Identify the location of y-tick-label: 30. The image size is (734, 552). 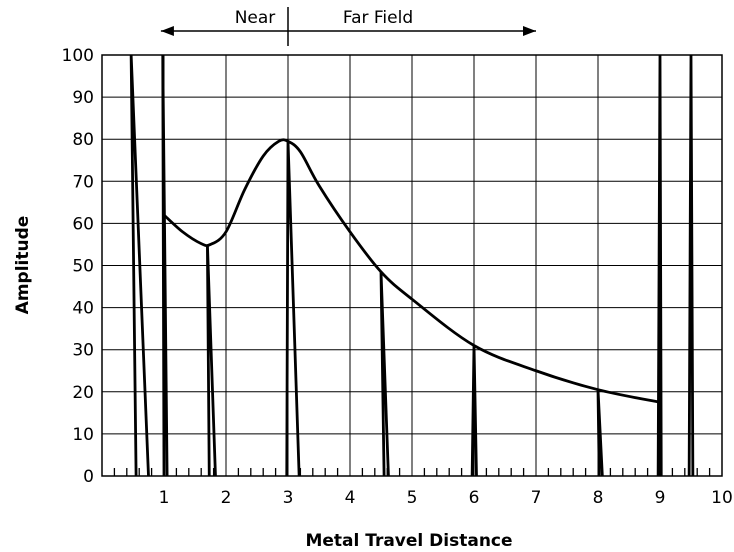
(83, 351).